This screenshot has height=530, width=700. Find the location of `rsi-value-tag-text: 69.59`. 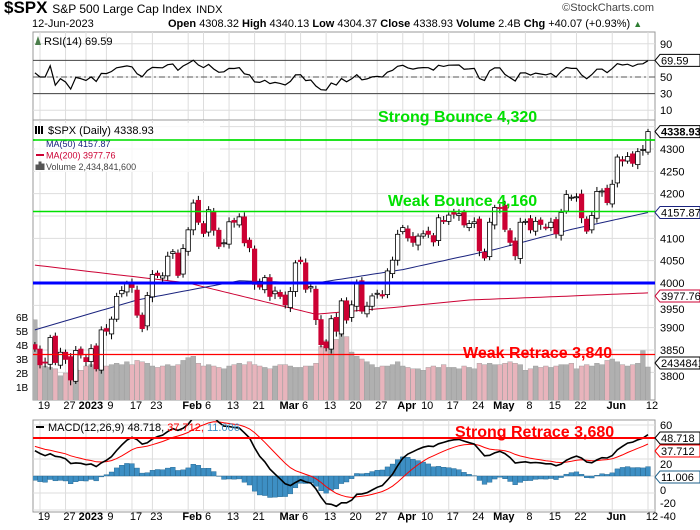

rsi-value-tag-text: 69.59 is located at coordinates (675, 61).